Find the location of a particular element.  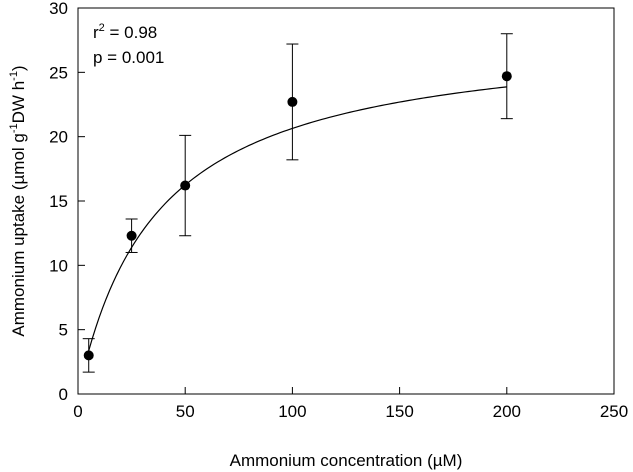

x-axis-ticks: 0 50 100 150 200 250 is located at coordinates (350, 404).